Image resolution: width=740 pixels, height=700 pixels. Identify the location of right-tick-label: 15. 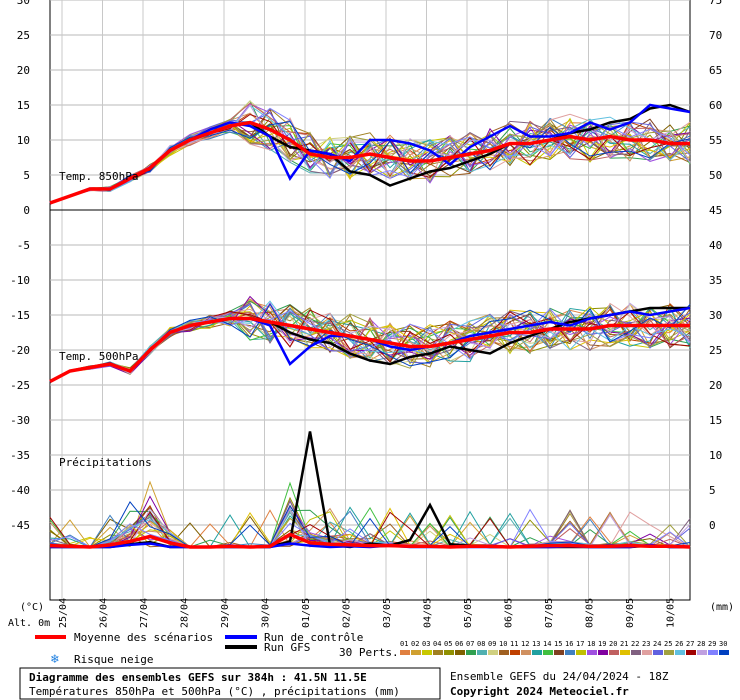
(715, 420).